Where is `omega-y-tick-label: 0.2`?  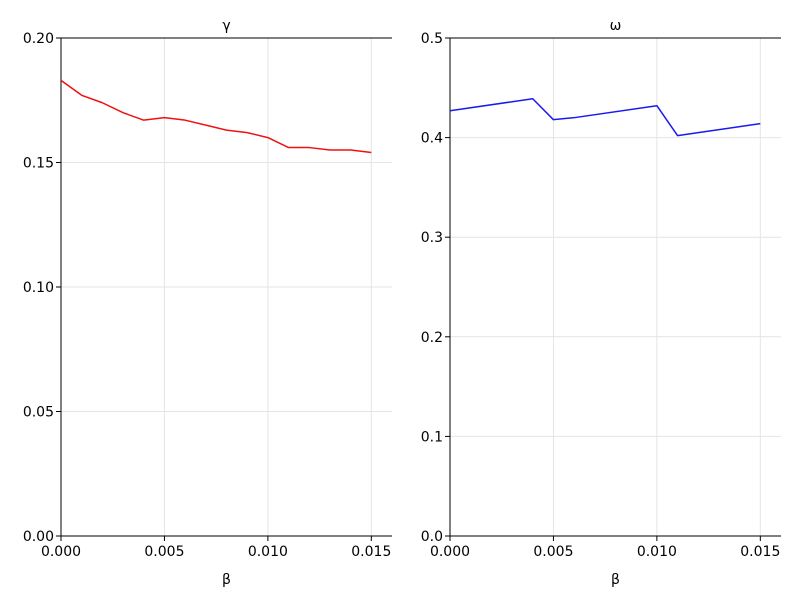 omega-y-tick-label: 0.2 is located at coordinates (432, 338).